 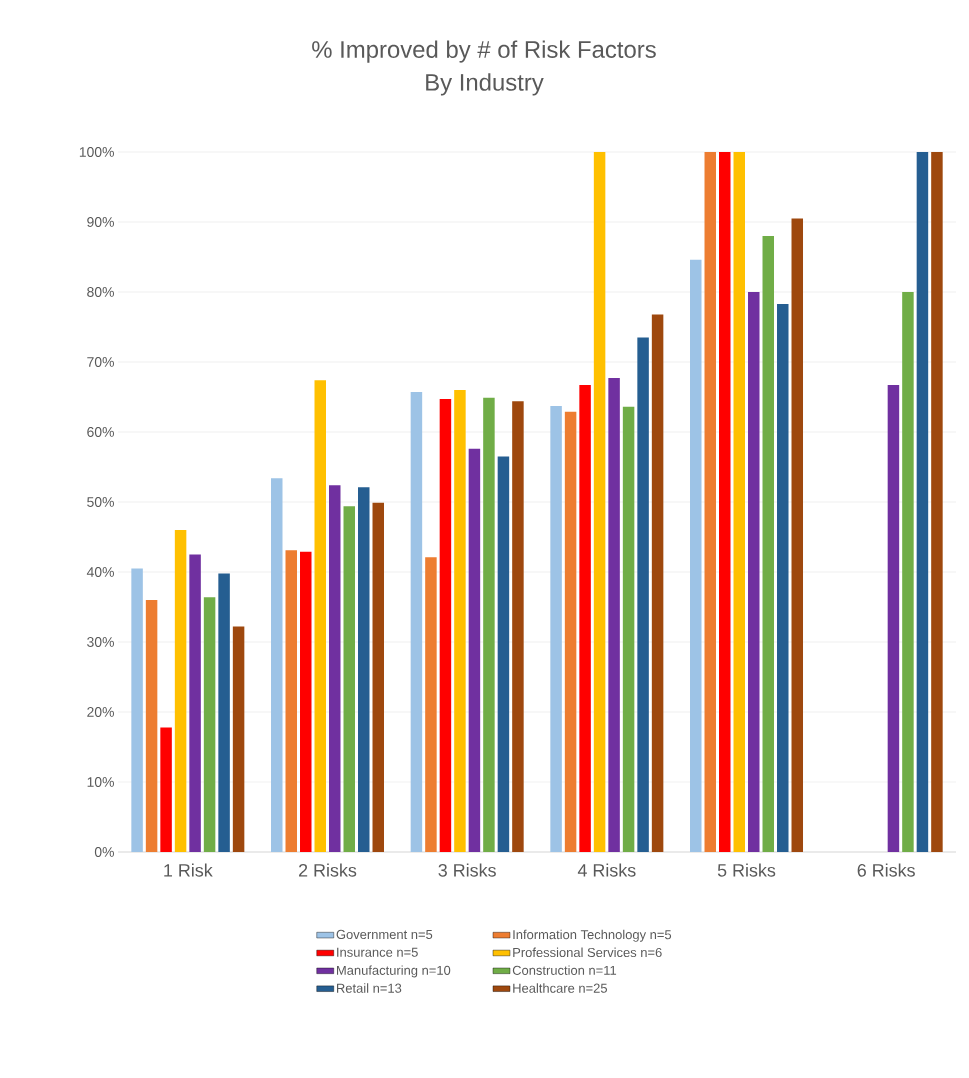 I want to click on y-tick-label: 50%, so click(x=100, y=502).